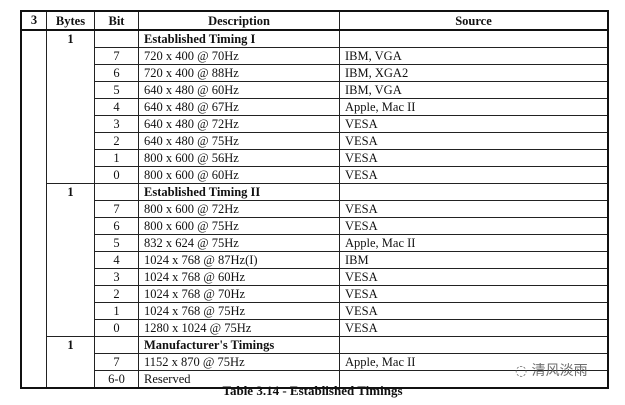 The image size is (625, 405). I want to click on bit-cell: 6-0, so click(116, 379).